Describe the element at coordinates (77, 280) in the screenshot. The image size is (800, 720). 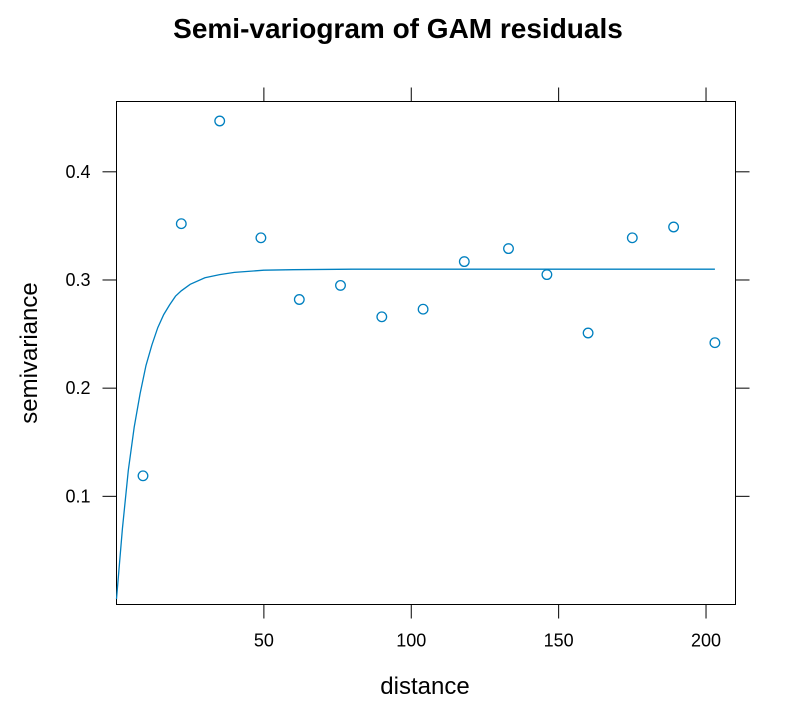
I see `y-tick-label: 0.3` at that location.